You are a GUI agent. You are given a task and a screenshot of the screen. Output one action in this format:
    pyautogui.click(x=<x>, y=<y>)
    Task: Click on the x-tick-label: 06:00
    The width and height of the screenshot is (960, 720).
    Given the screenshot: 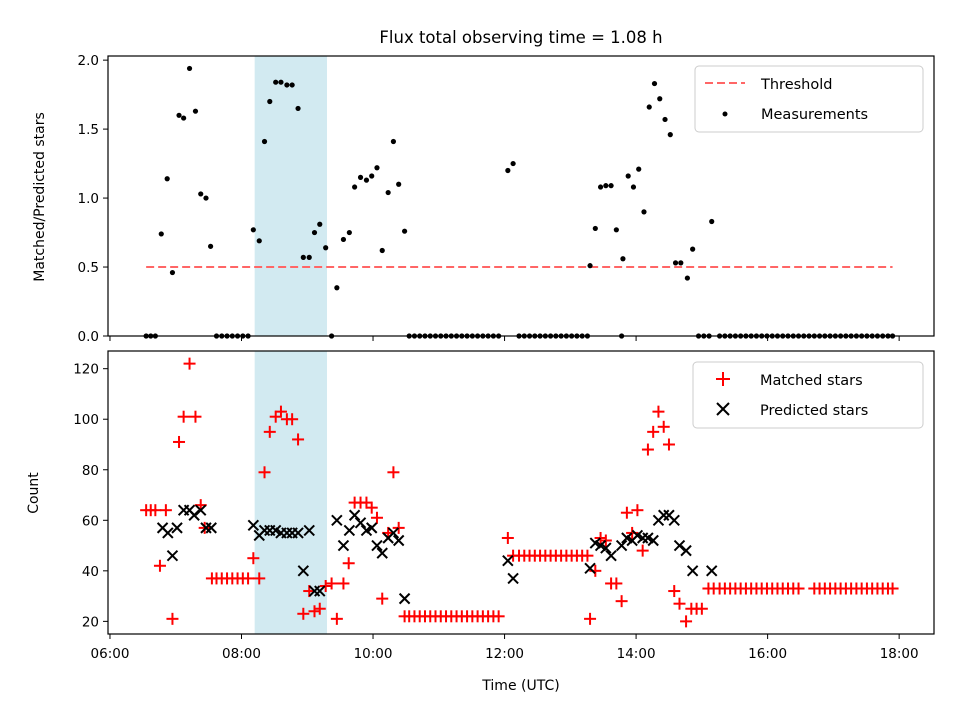 What is the action you would take?
    pyautogui.click(x=110, y=654)
    